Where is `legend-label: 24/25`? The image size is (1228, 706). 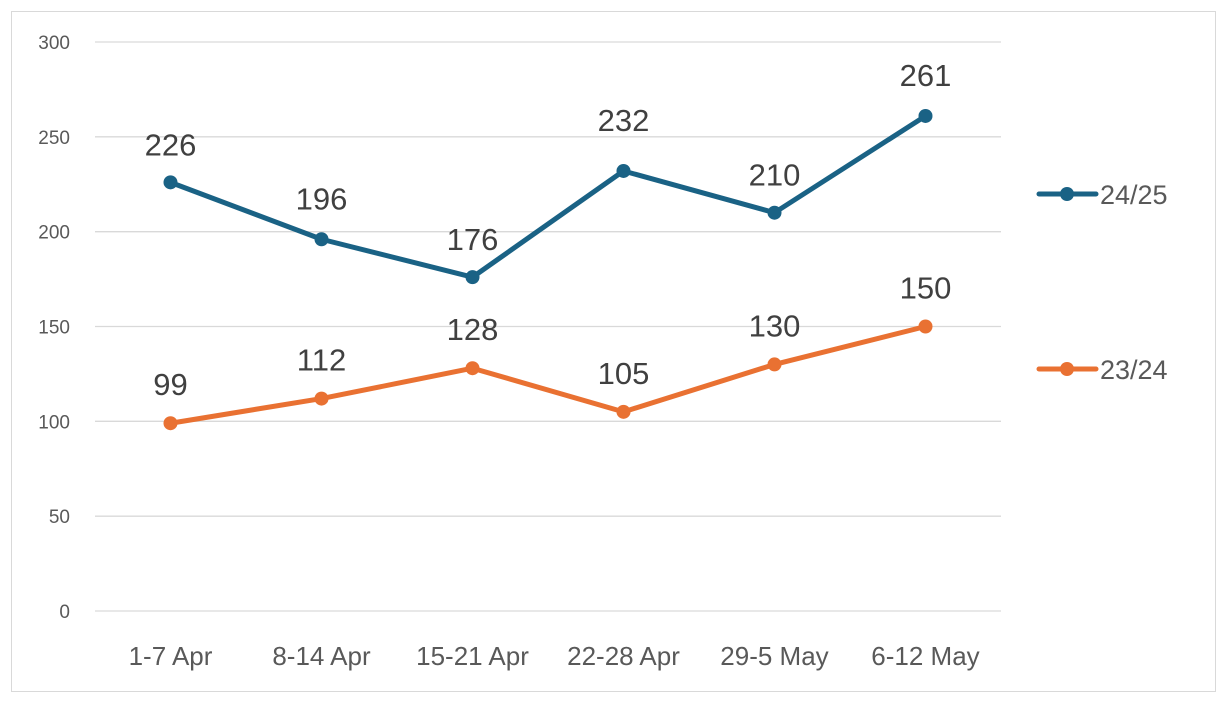
legend-label: 24/25 is located at coordinates (1134, 195).